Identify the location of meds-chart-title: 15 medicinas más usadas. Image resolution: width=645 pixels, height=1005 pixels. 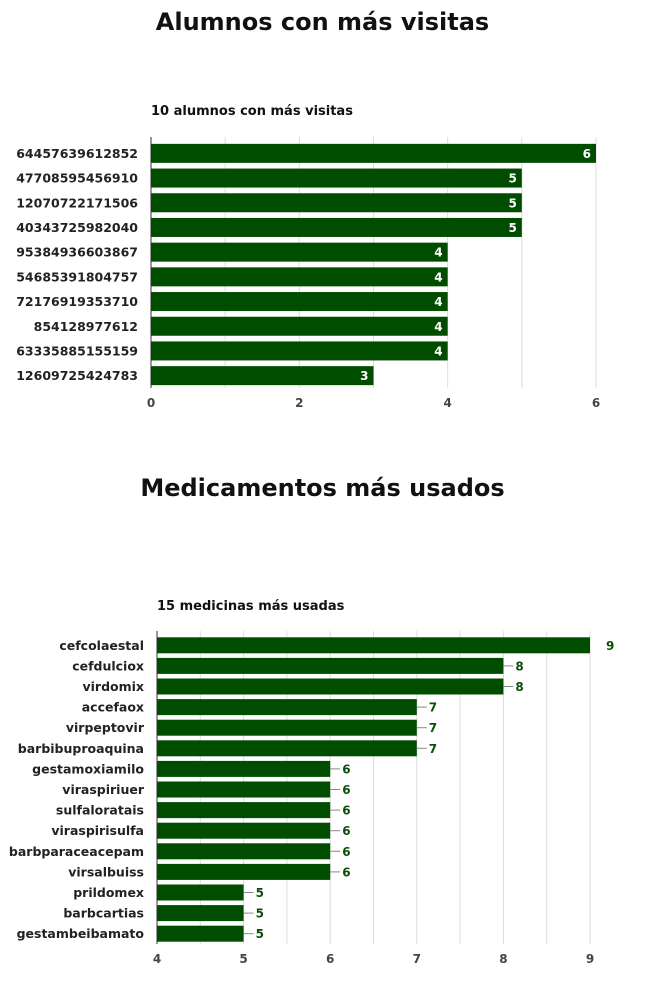
(251, 606).